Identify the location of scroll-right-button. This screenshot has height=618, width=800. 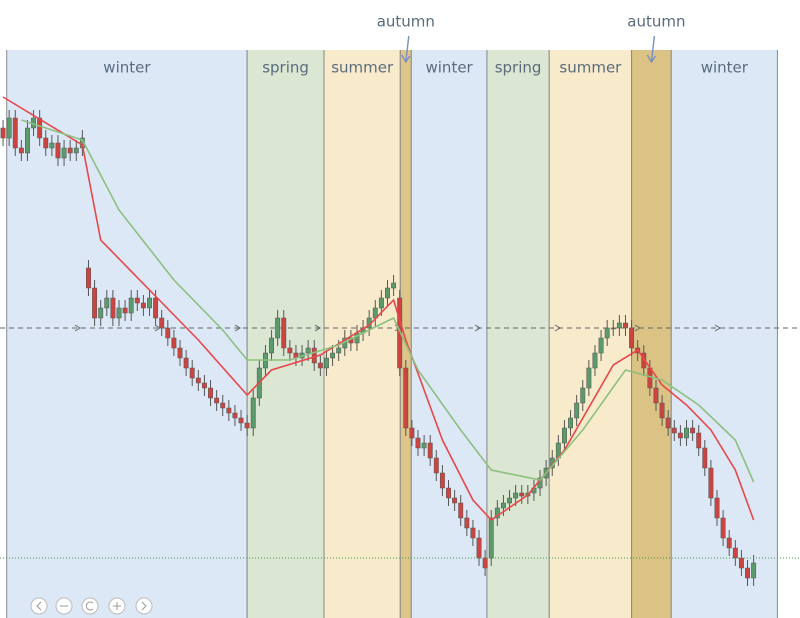
(144, 606).